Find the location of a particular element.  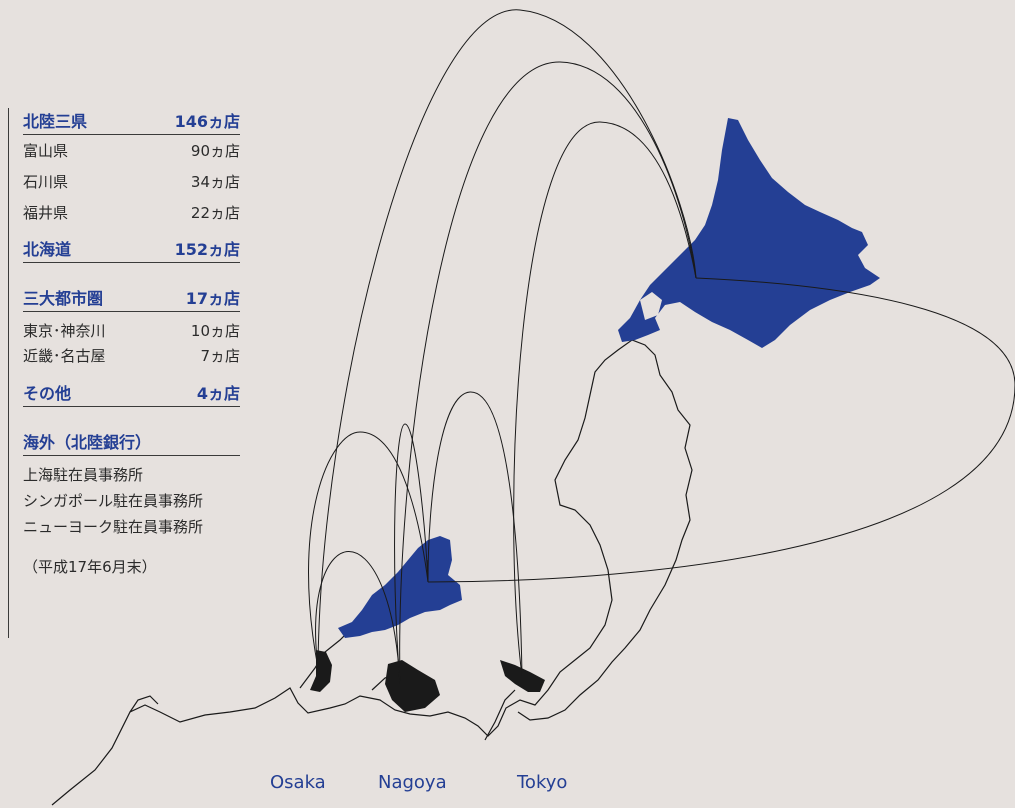

hokkaido-region is located at coordinates (749, 233).